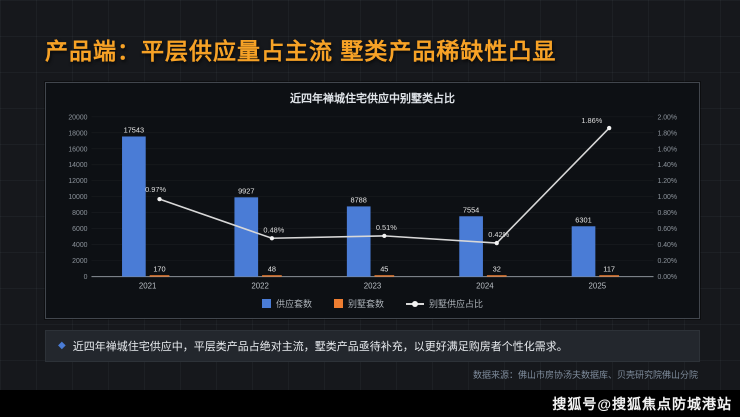 The height and width of the screenshot is (417, 740). What do you see at coordinates (358, 199) in the screenshot?
I see `bar-supply-label: 8788` at bounding box center [358, 199].